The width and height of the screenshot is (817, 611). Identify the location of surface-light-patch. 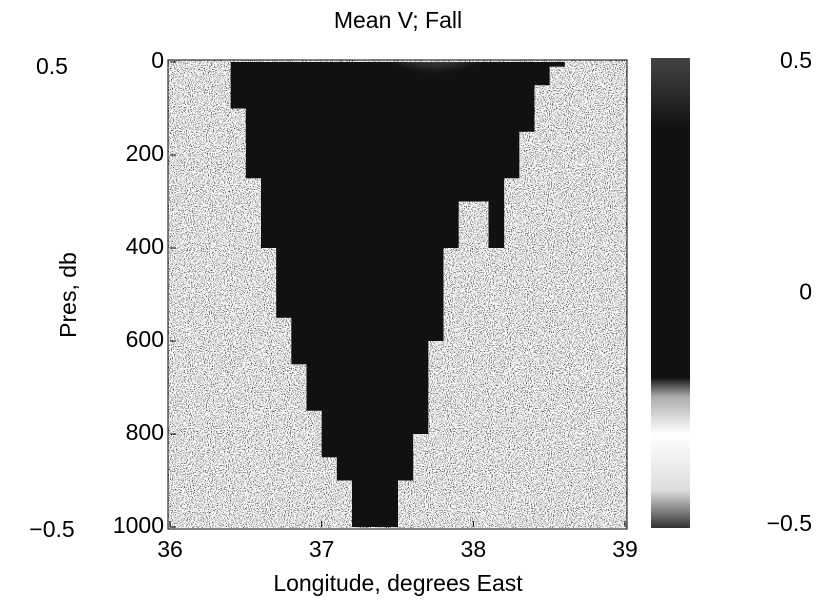
(435, 62).